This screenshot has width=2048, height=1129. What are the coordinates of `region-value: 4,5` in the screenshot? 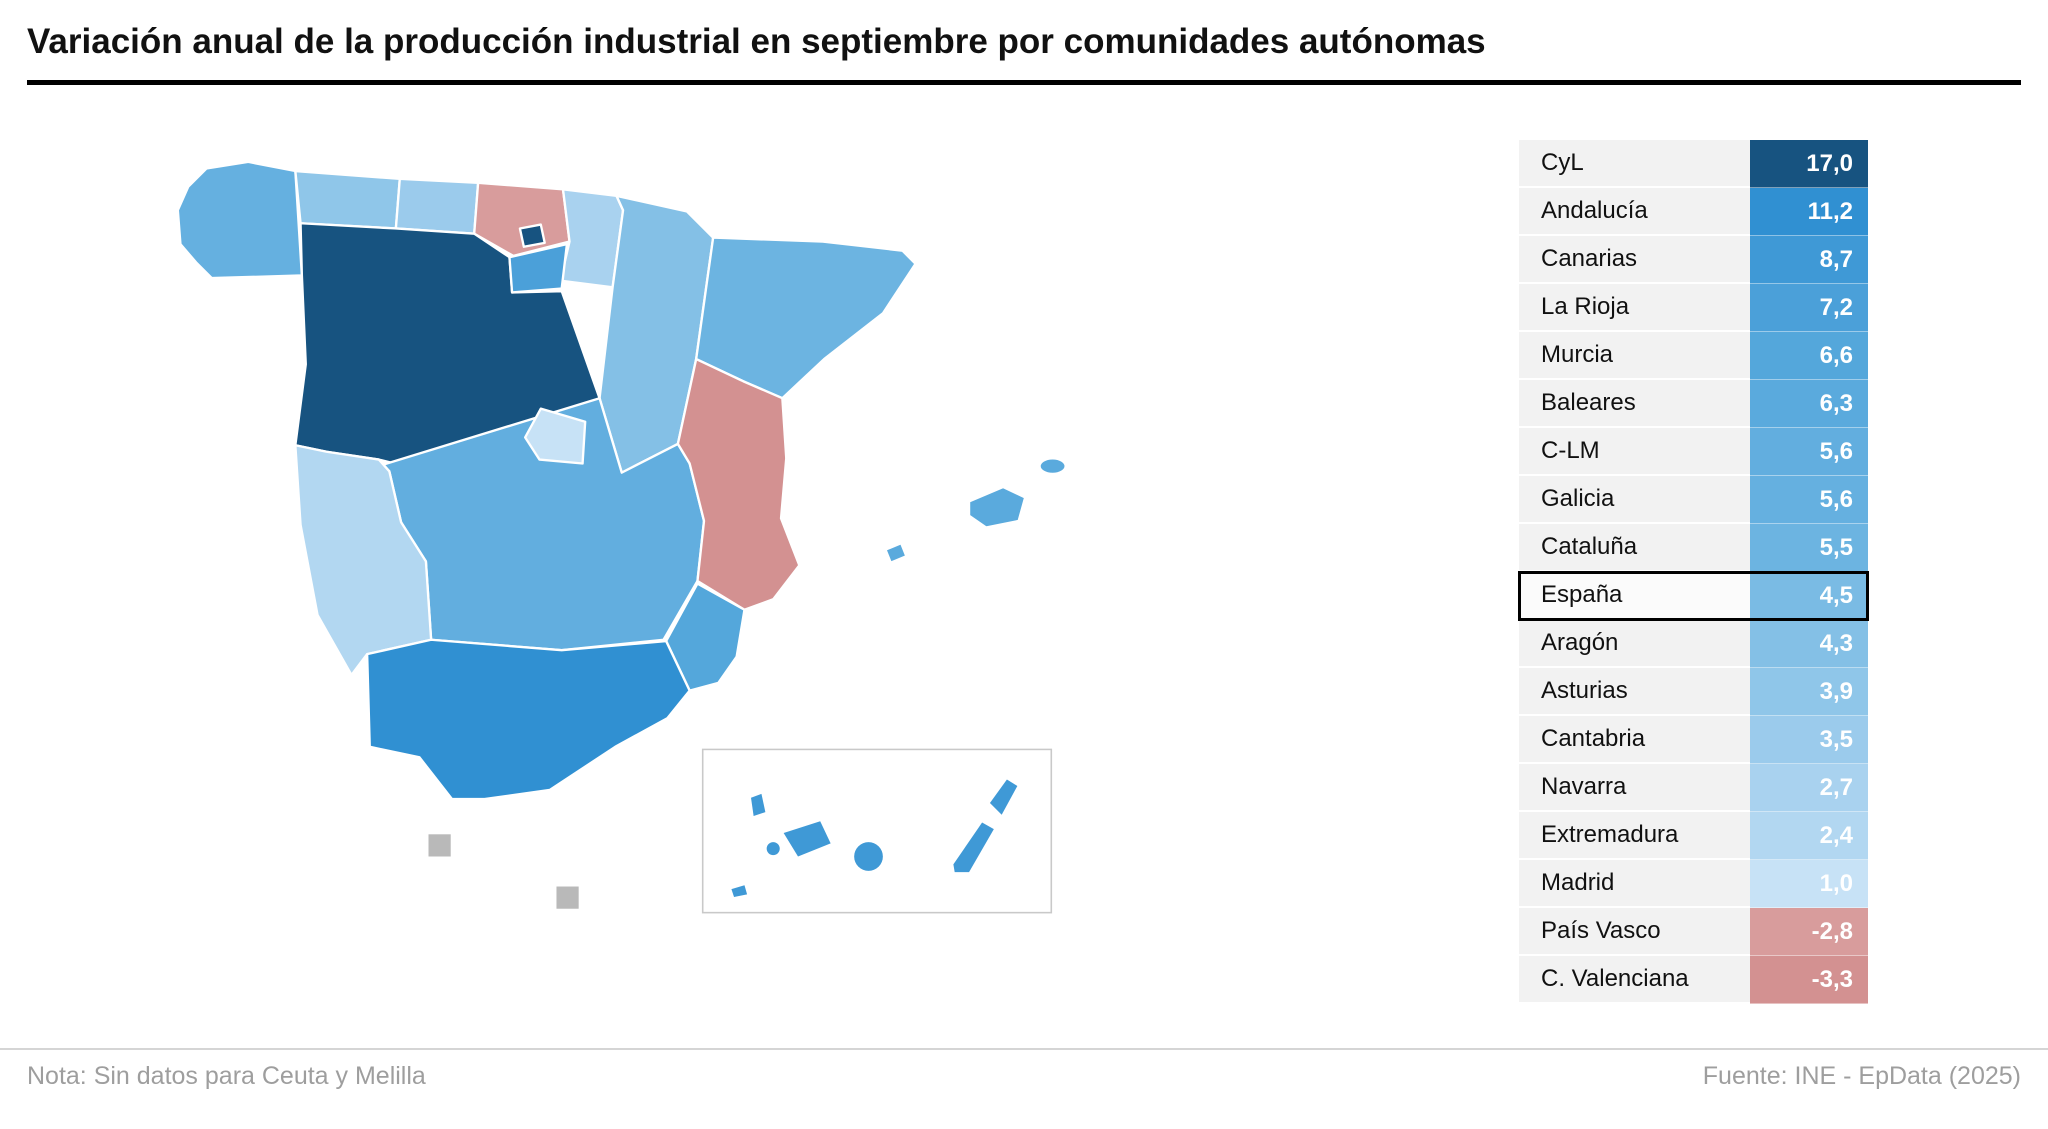 It's located at (1809, 596).